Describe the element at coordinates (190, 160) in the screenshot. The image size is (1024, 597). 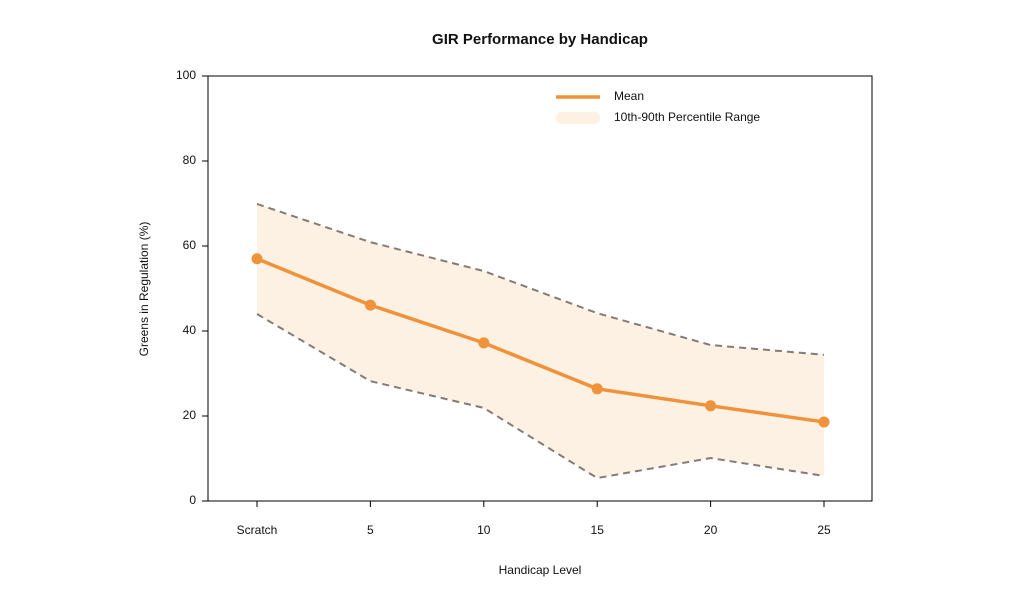
I see `y-tick-label: 80` at that location.